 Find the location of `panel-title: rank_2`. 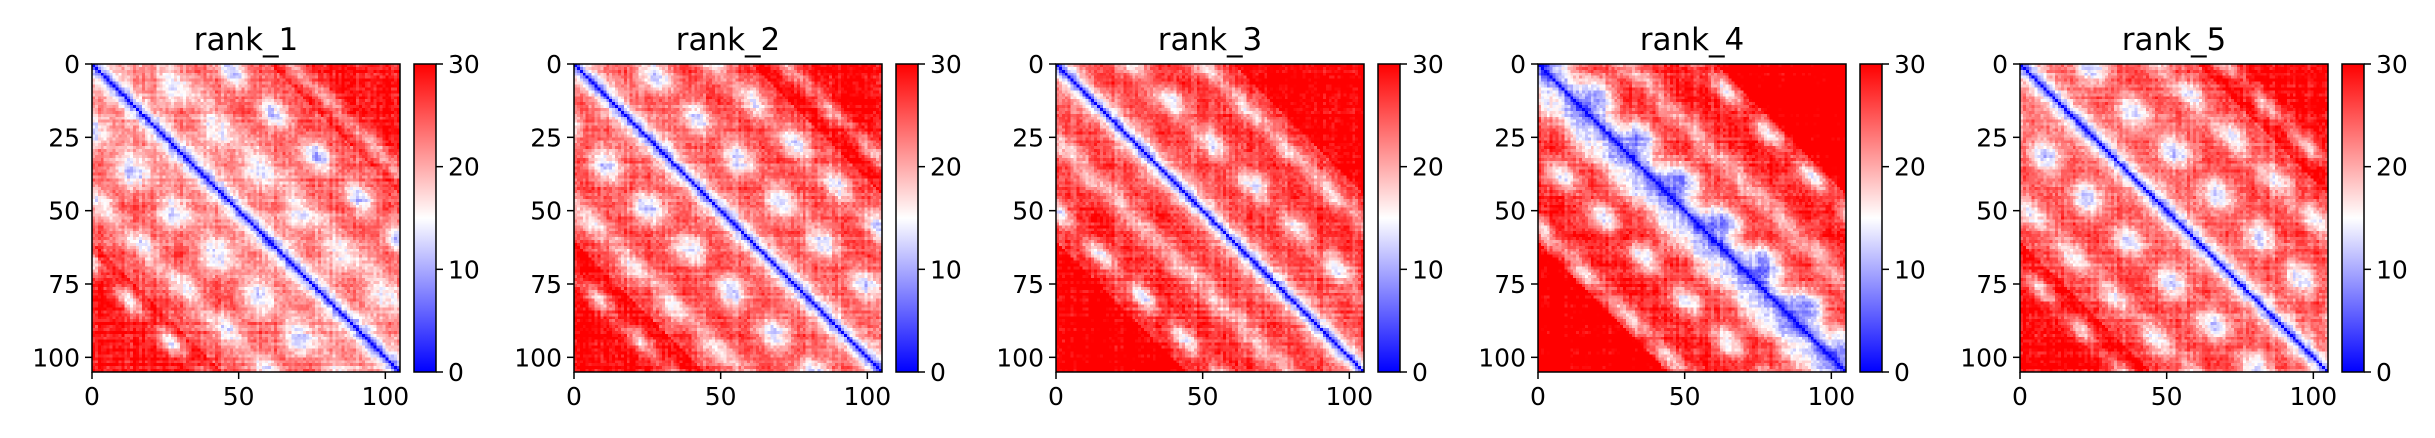

panel-title: rank_2 is located at coordinates (728, 40).